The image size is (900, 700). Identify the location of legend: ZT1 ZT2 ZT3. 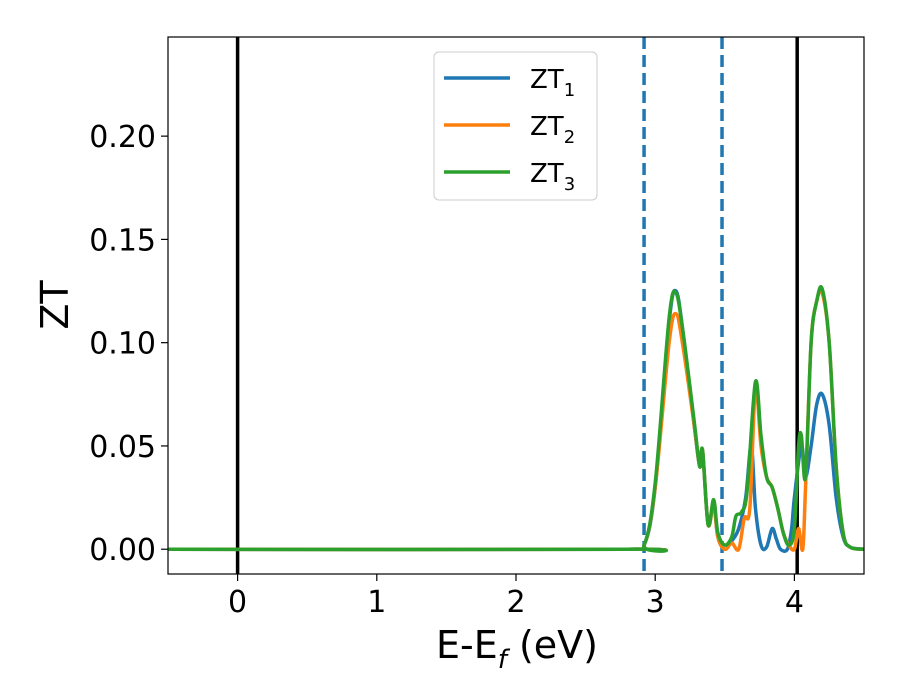
(515, 126).